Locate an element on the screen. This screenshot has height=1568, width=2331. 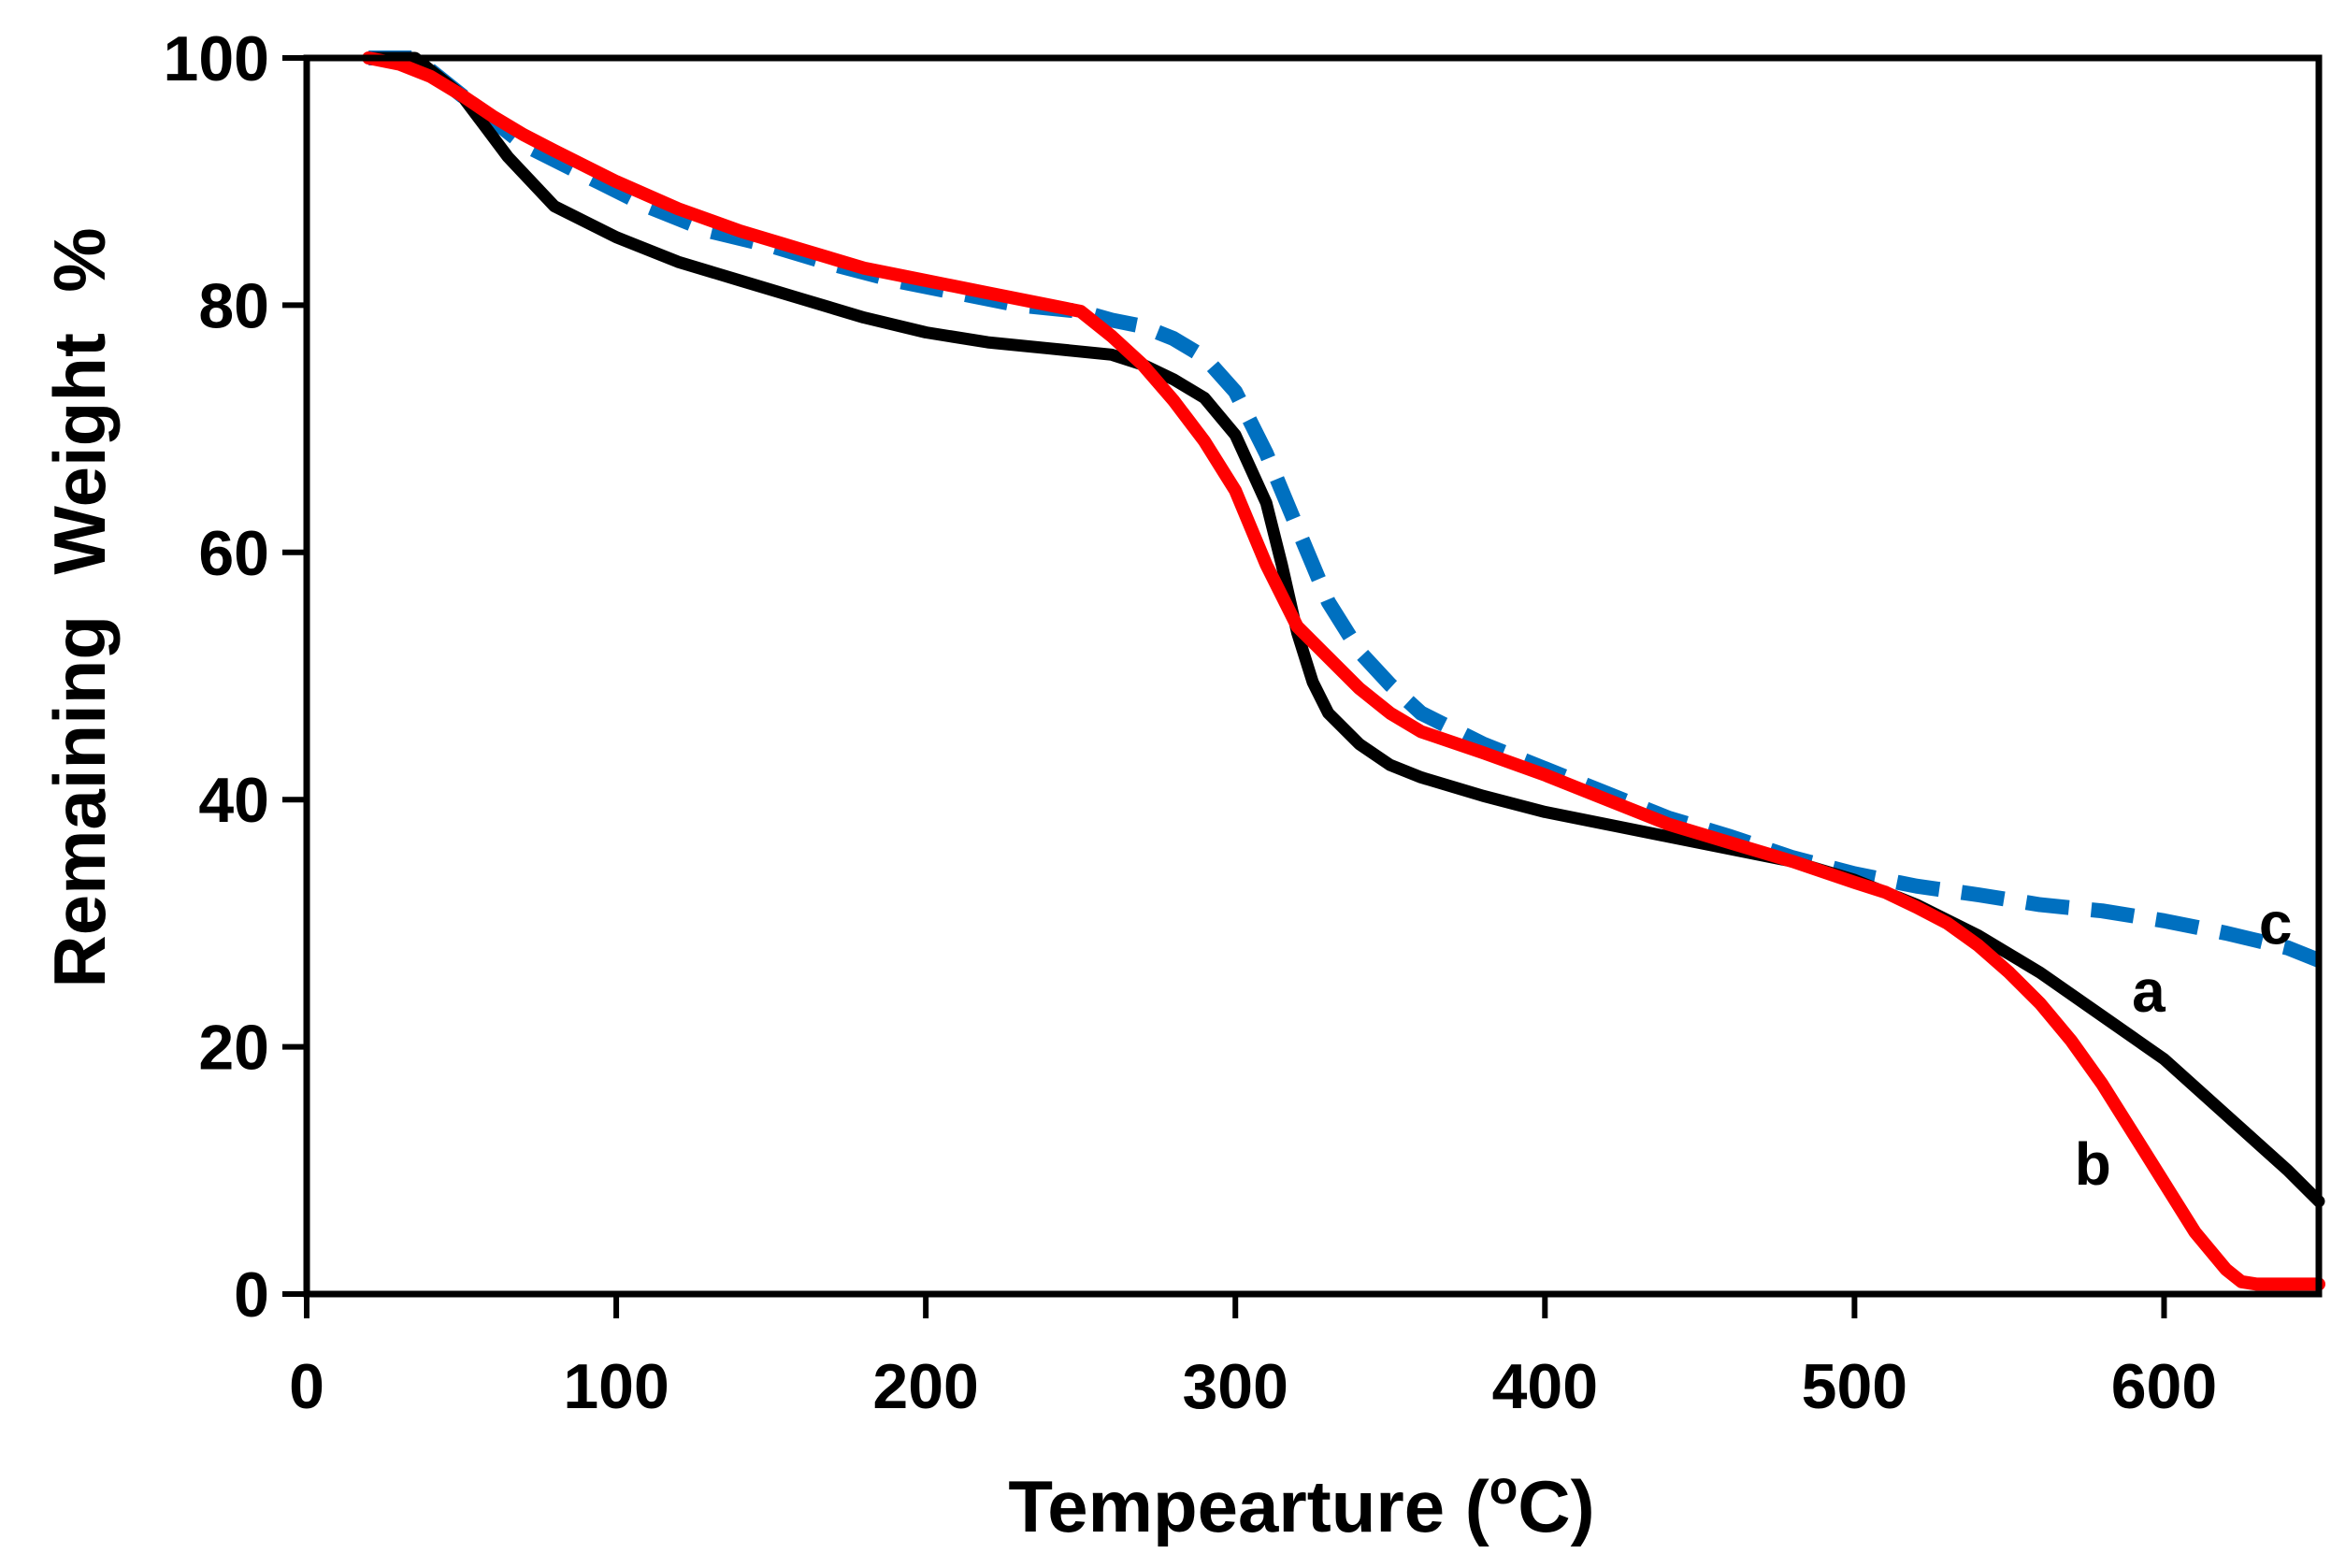
y-tick-label: 80 is located at coordinates (233, 305).